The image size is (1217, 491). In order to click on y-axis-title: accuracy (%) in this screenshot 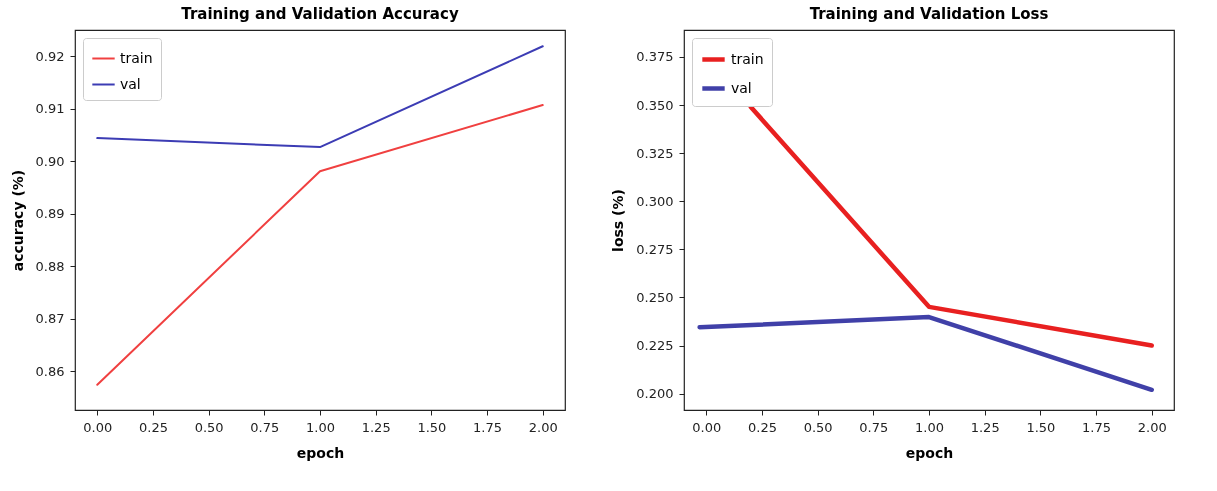, I will do `click(17, 220)`.